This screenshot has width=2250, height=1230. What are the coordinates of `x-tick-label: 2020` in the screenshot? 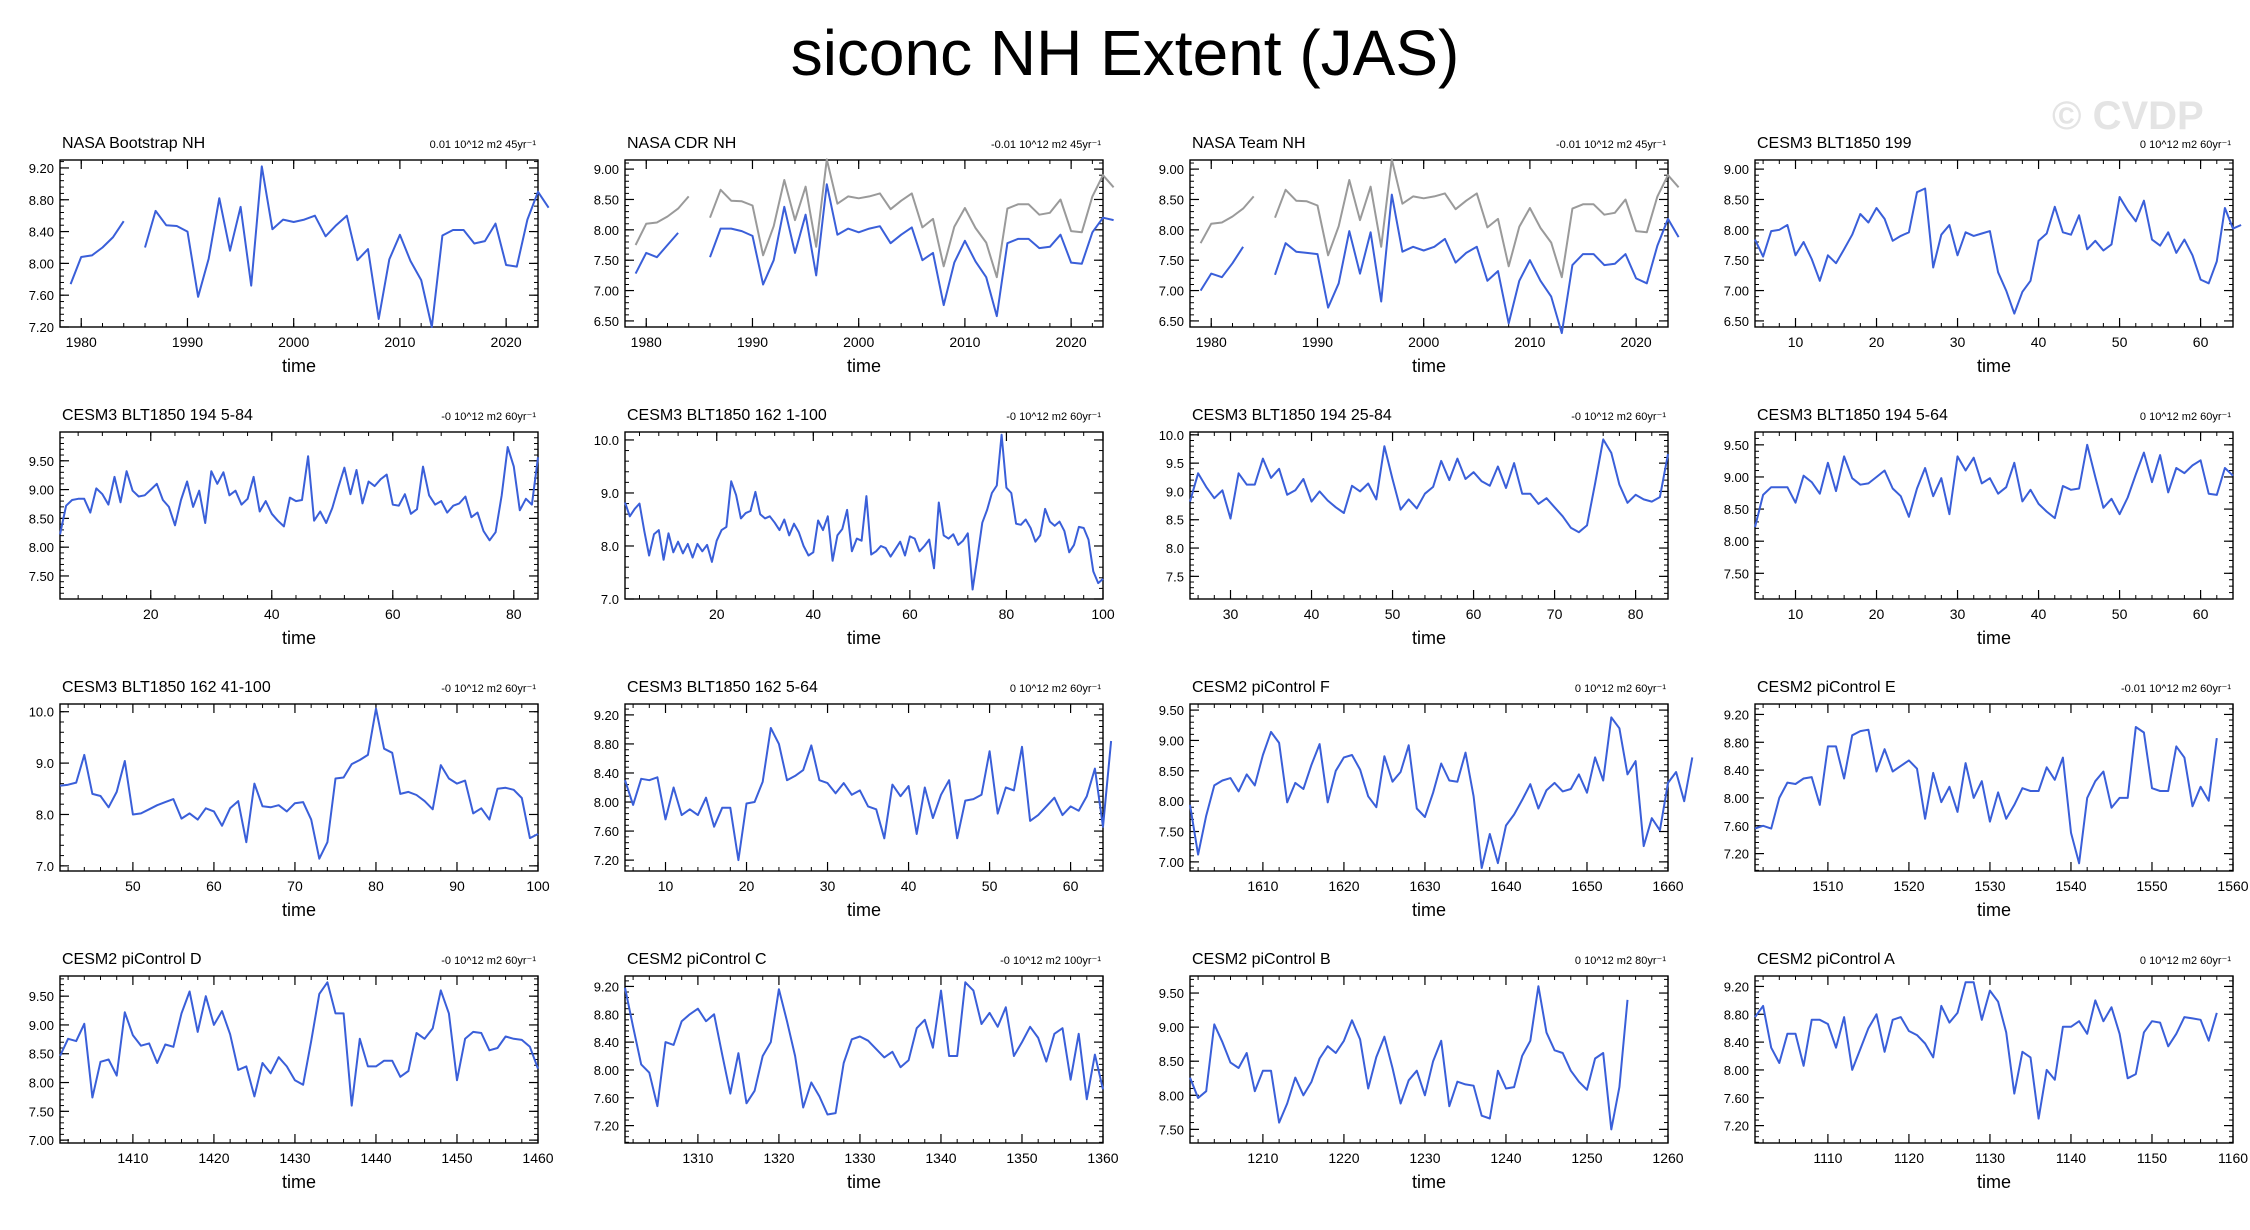 It's located at (506, 342).